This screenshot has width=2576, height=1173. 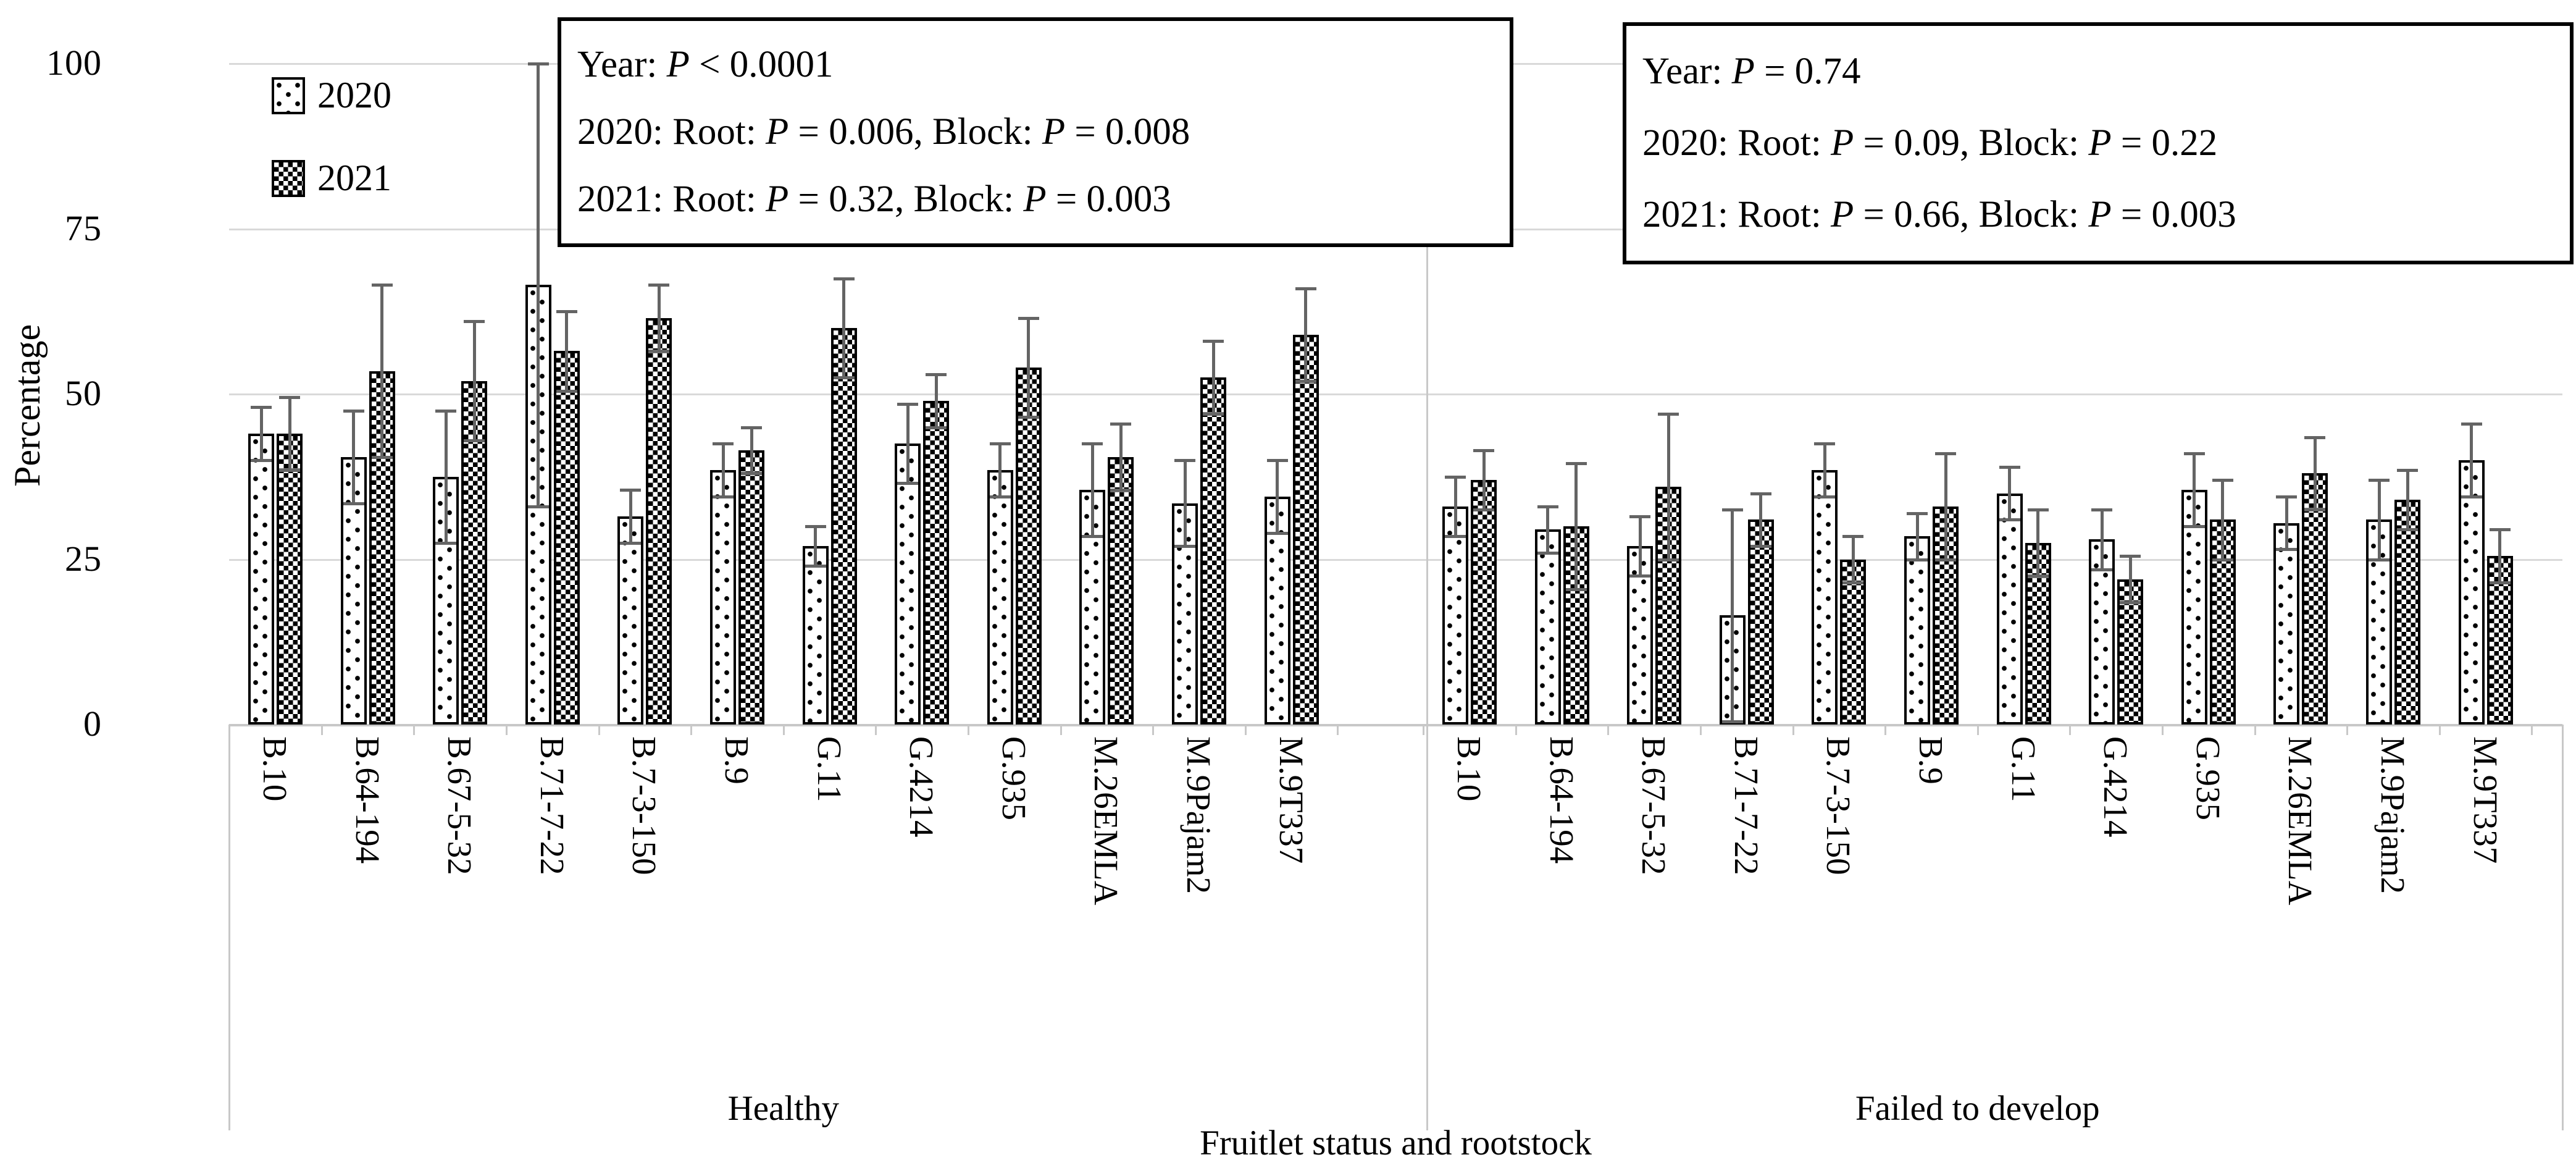 I want to click on y-axis-tick-label: 50, so click(x=83, y=393).